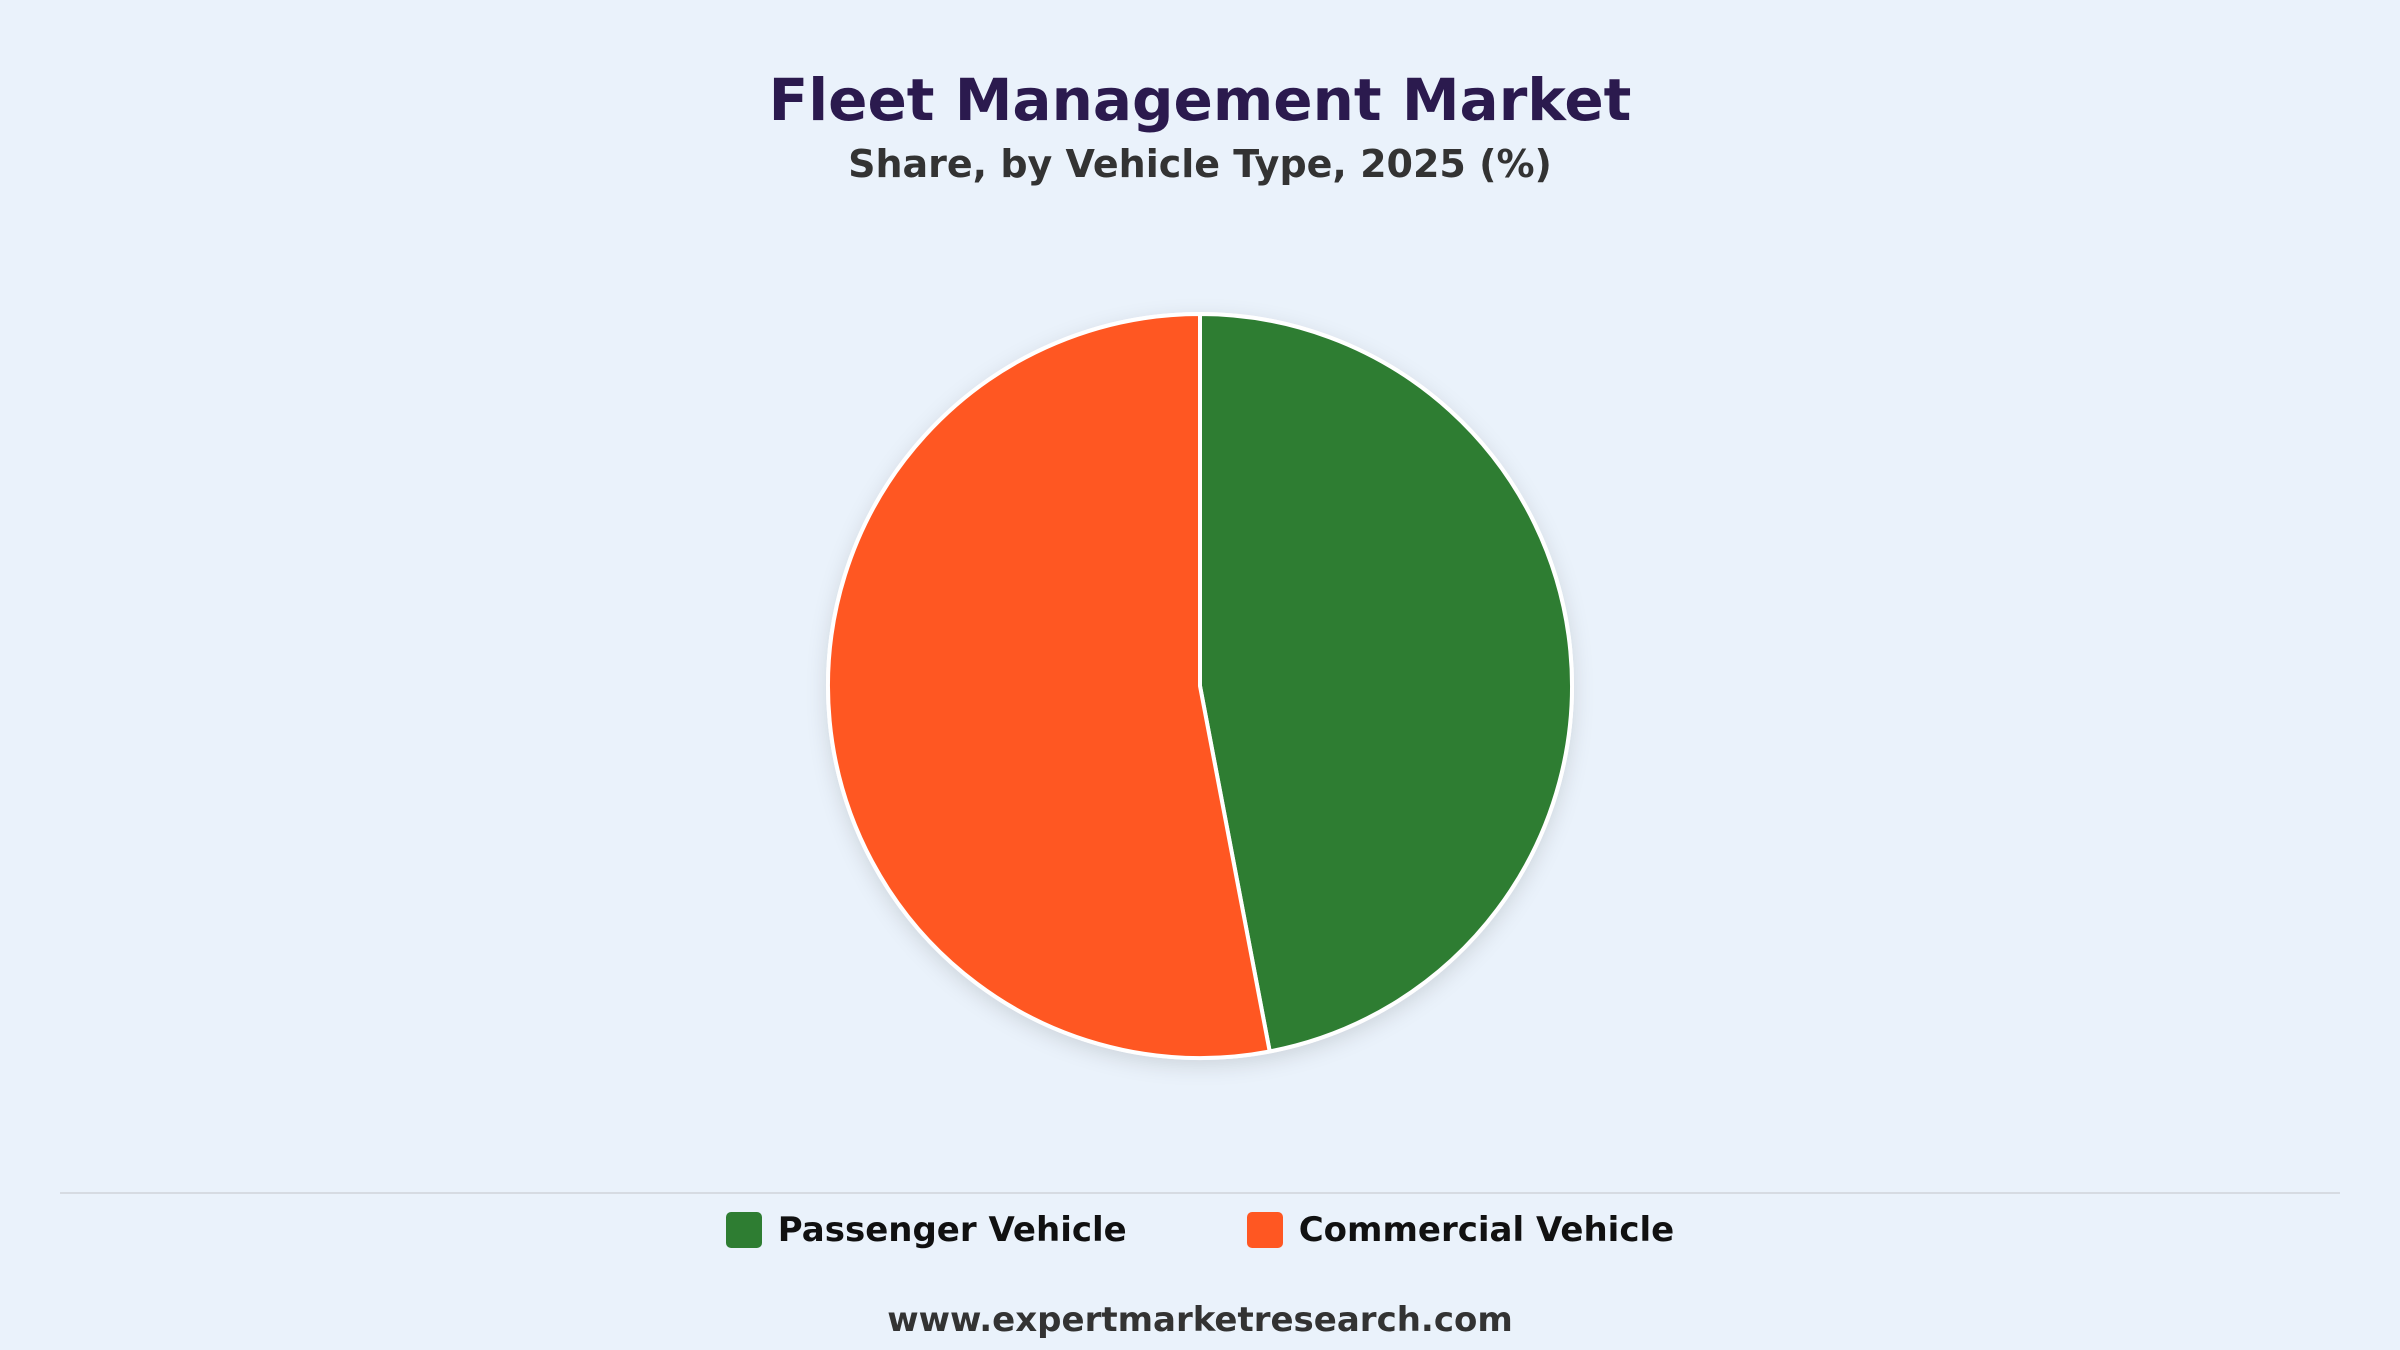  What do you see at coordinates (1200, 100) in the screenshot?
I see `chart-title: Fleet Management Market` at bounding box center [1200, 100].